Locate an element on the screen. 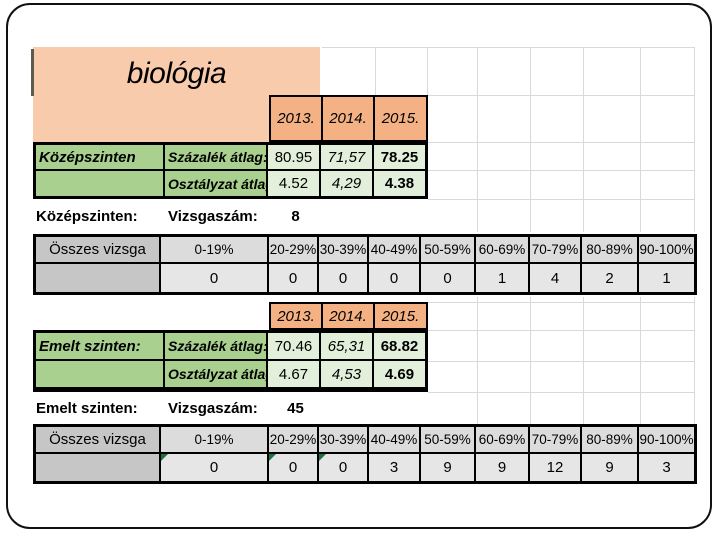  adv-exam-count-row: Emelt szinten: Vizsgaszám: 45 is located at coordinates (230, 408).